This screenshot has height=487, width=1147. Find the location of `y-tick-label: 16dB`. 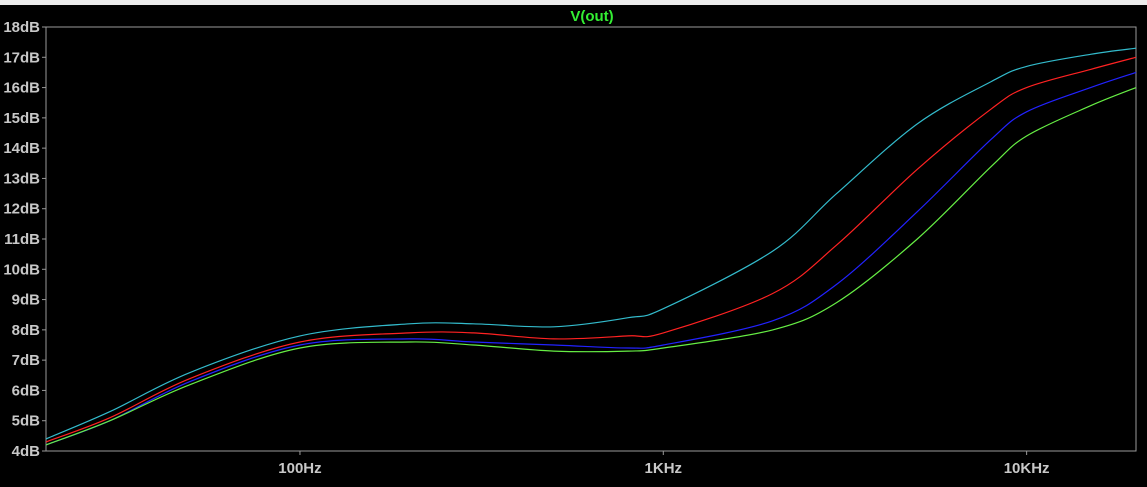

y-tick-label: 16dB is located at coordinates (21, 88).